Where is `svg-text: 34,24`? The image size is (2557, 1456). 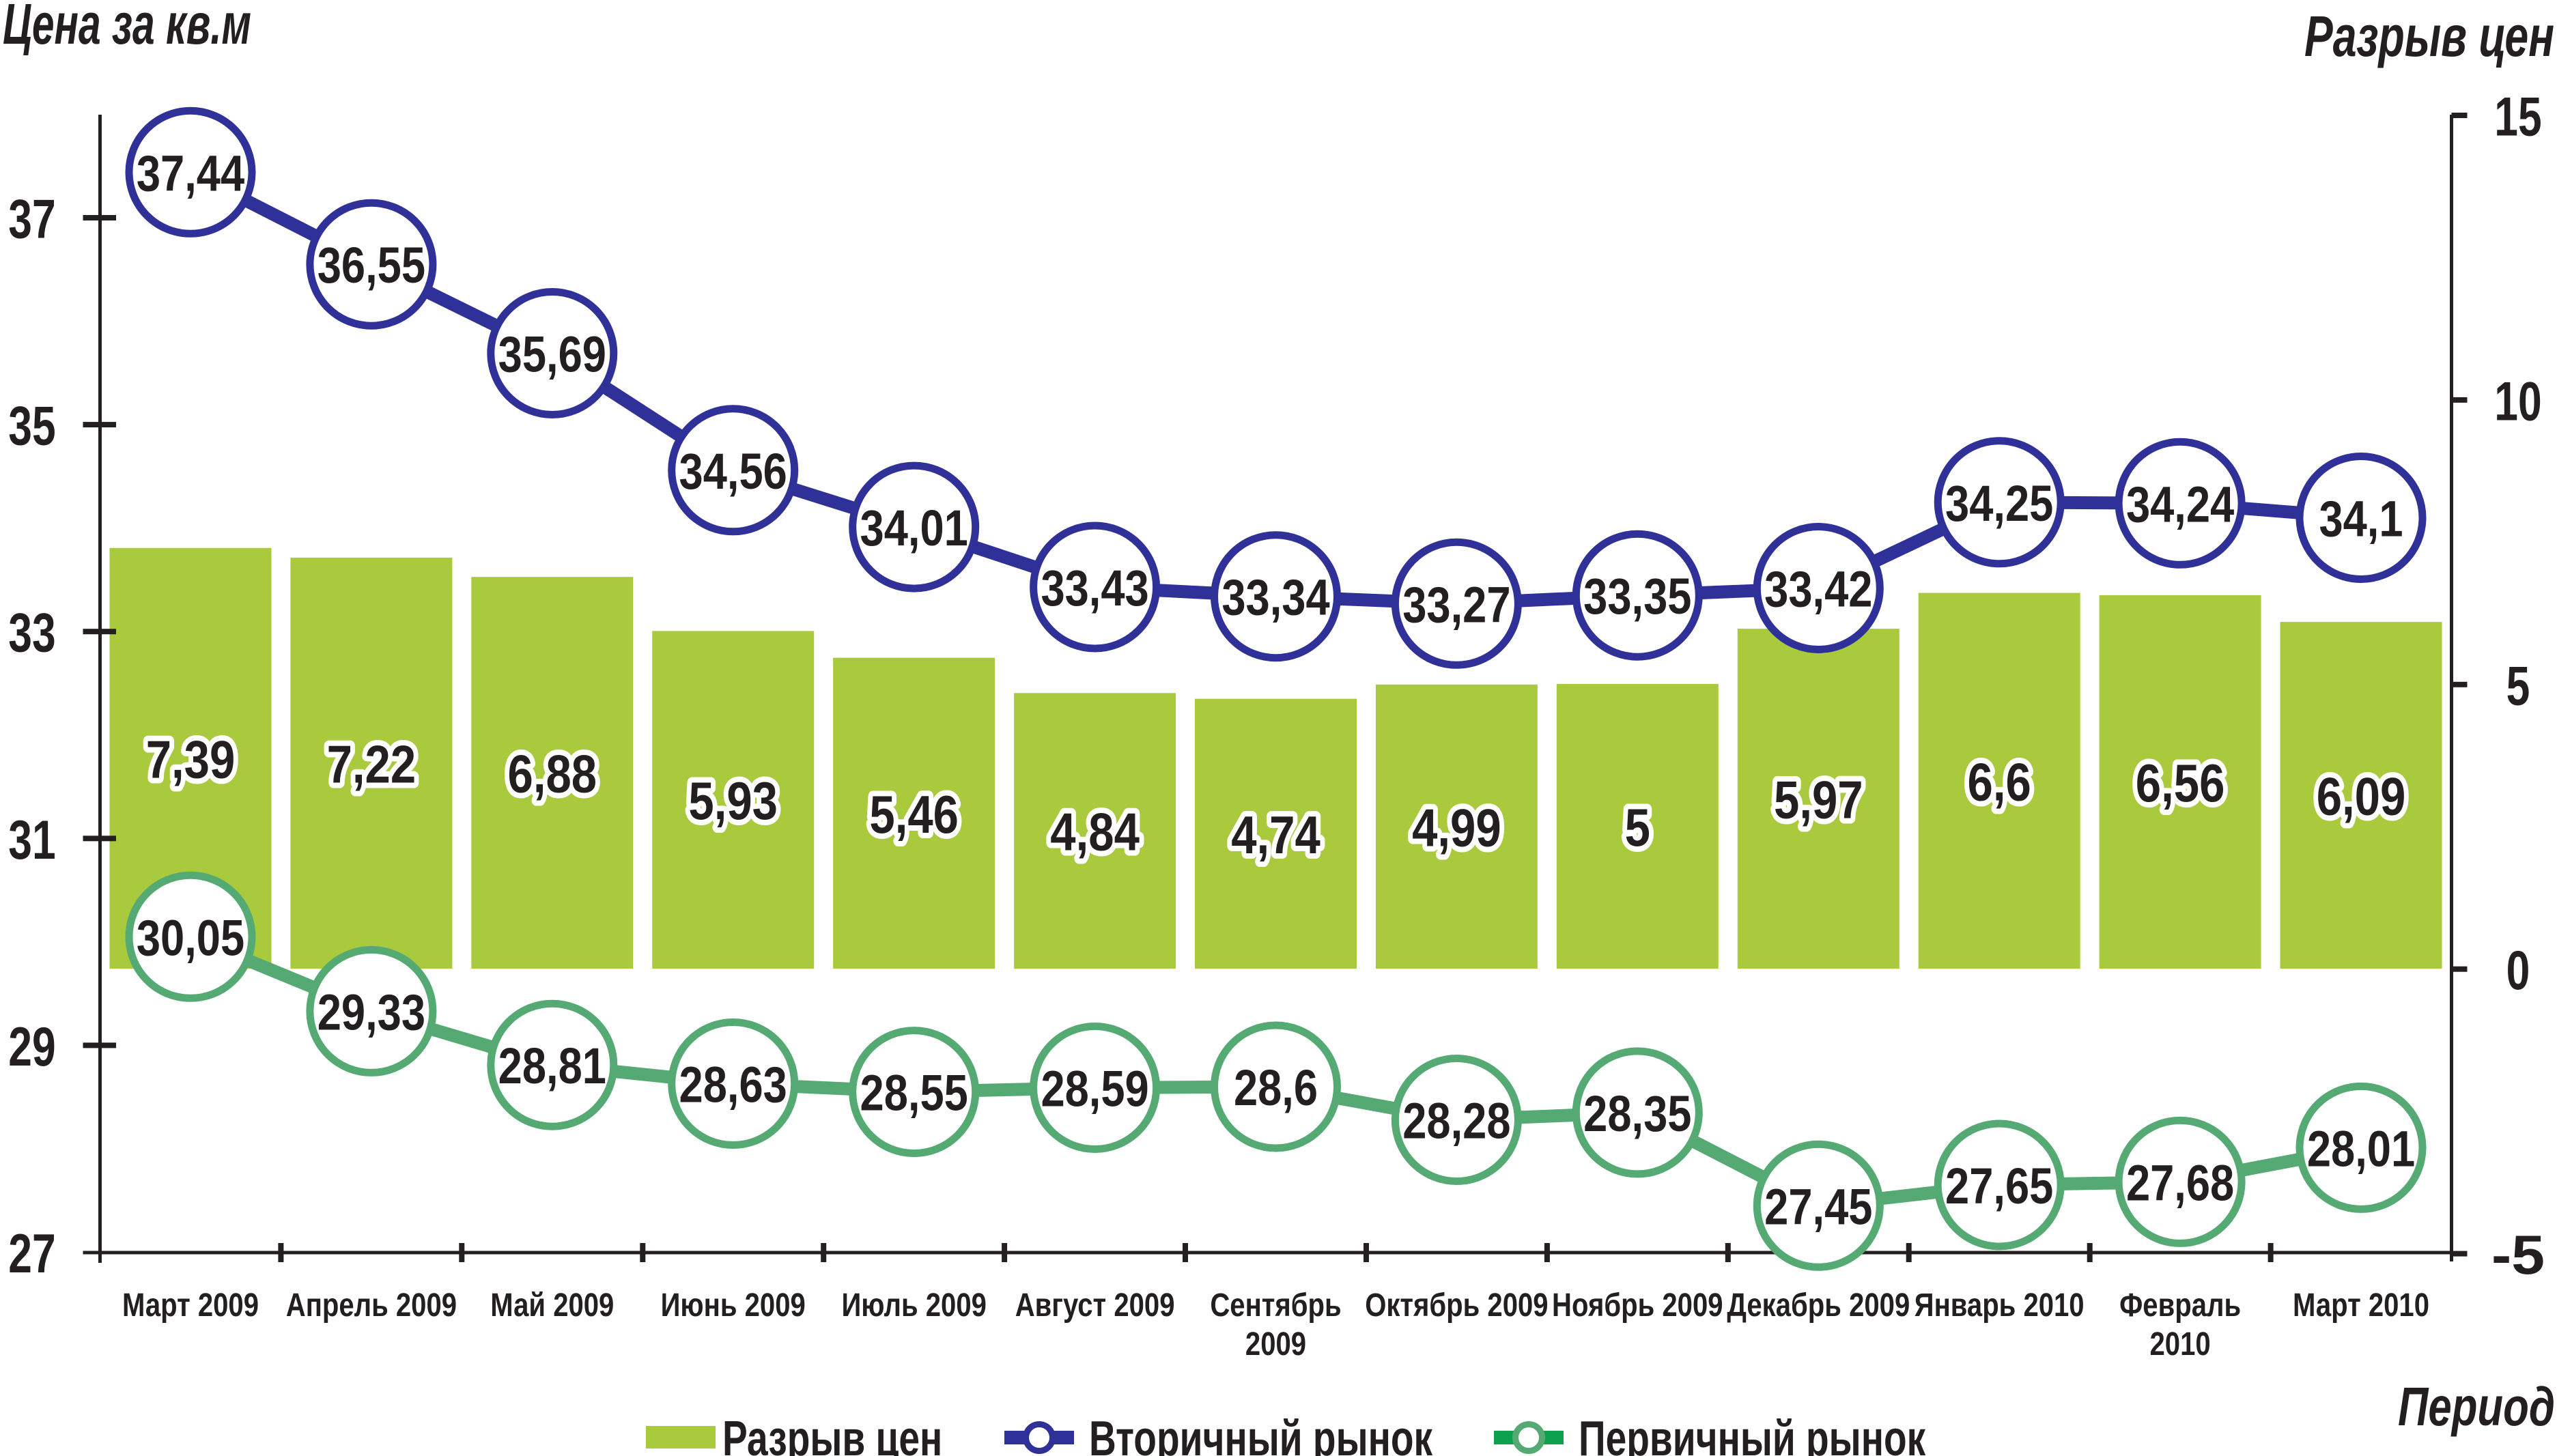
svg-text: 34,24 is located at coordinates (2180, 504).